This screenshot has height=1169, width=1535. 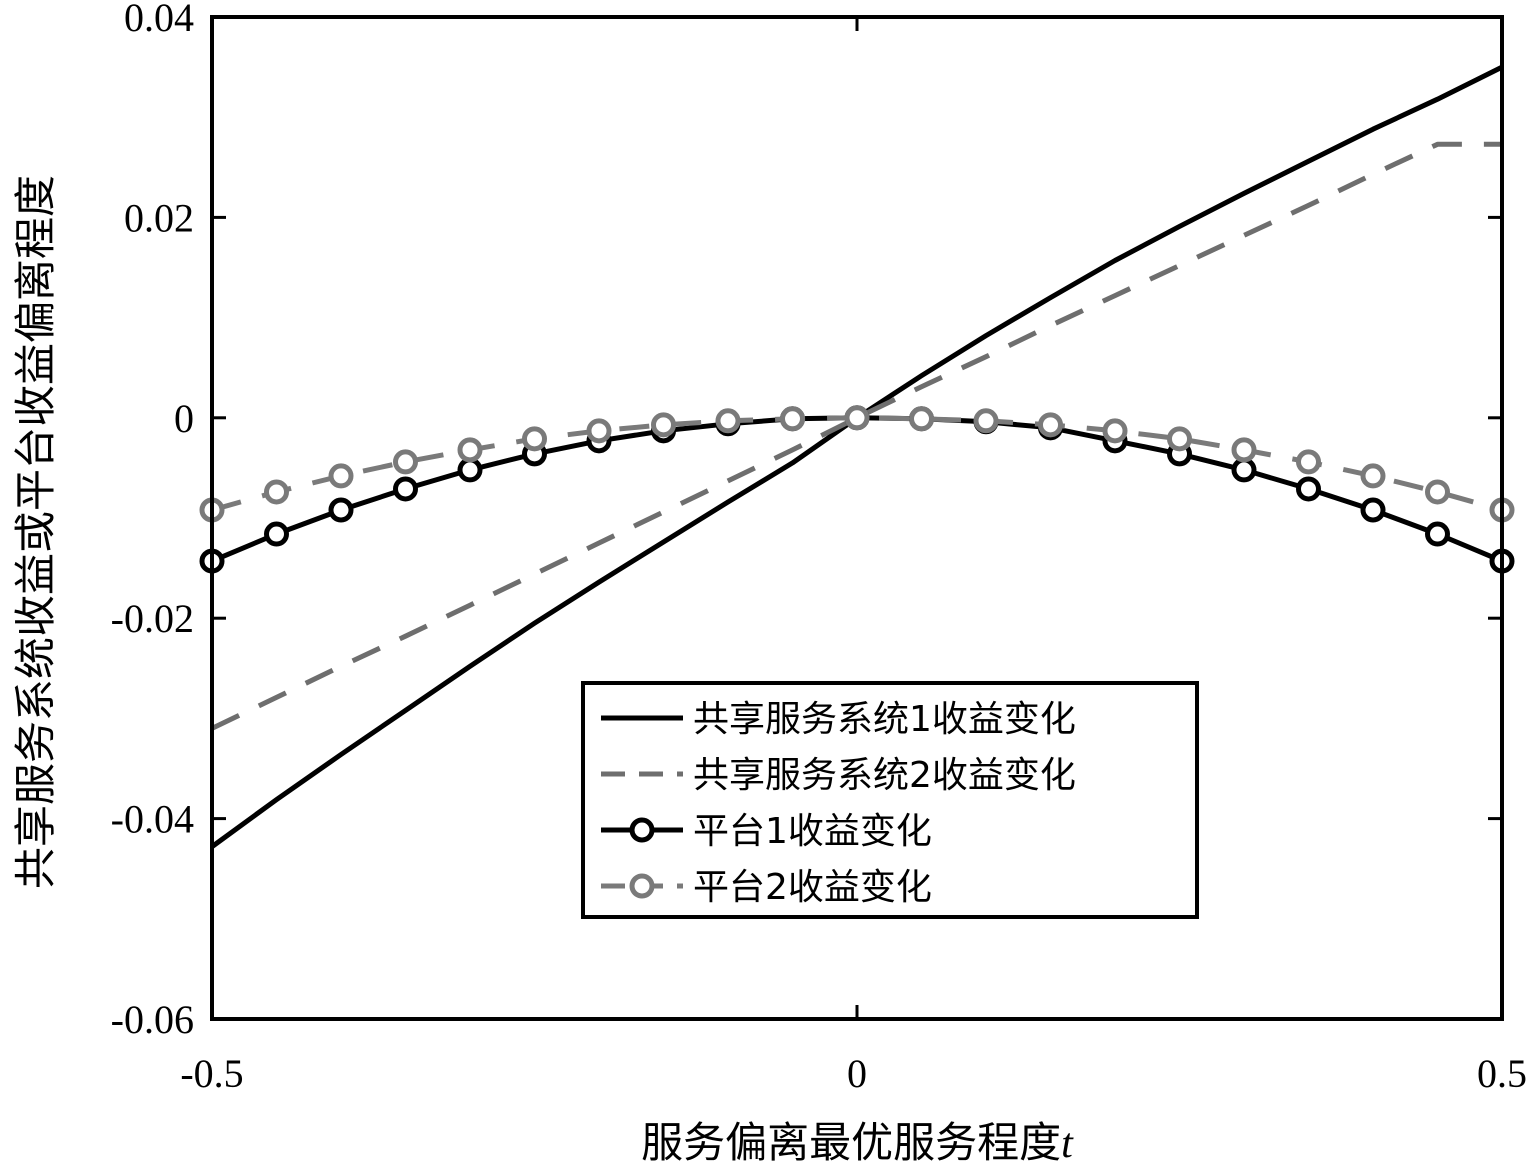 What do you see at coordinates (1502, 1073) in the screenshot?
I see `x-tick-label: 0.5` at bounding box center [1502, 1073].